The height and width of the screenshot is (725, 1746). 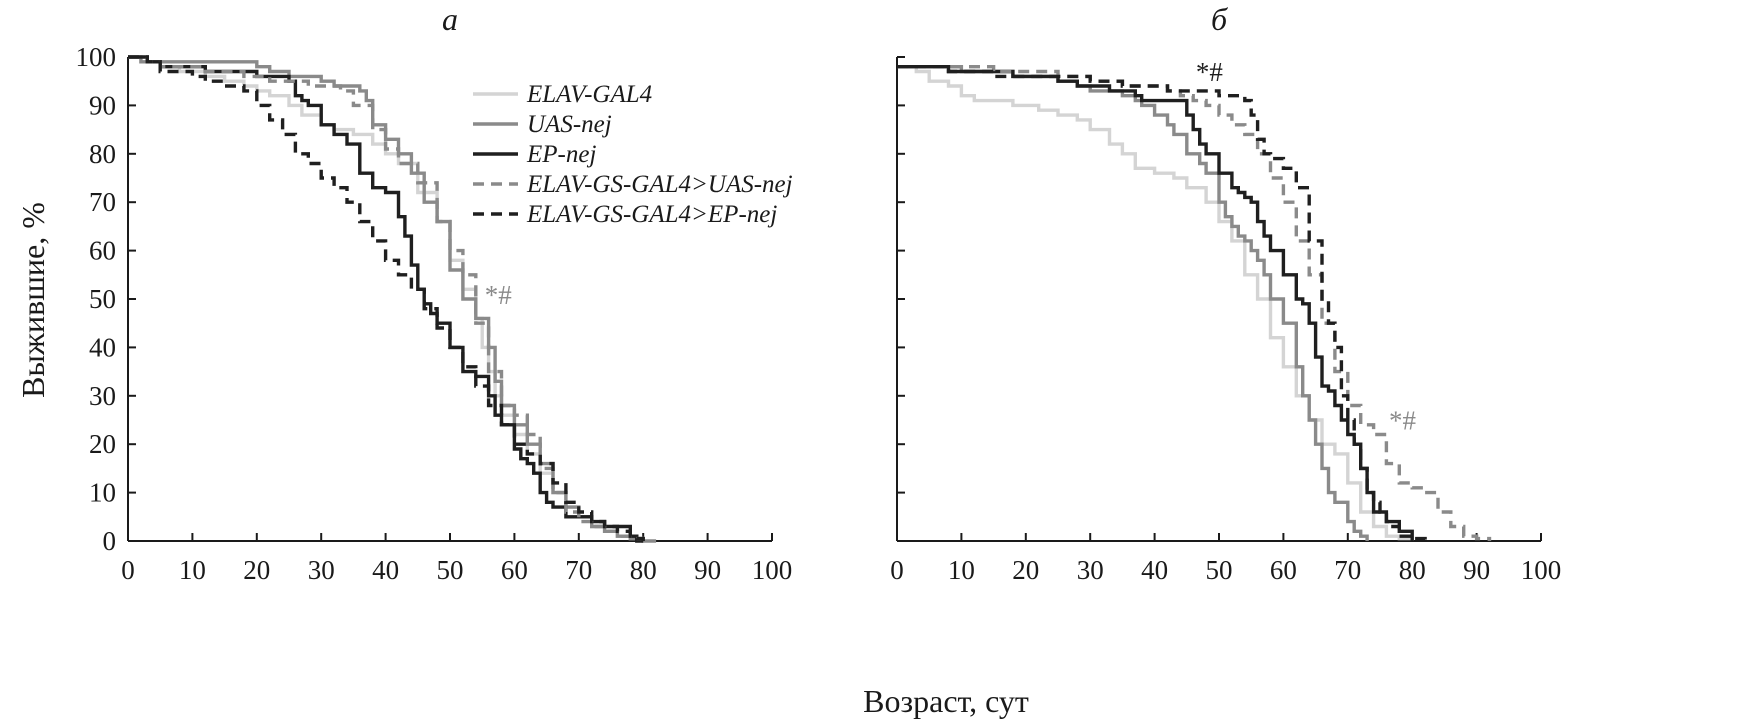 What do you see at coordinates (450, 19) in the screenshot?
I see `panel-title: а` at bounding box center [450, 19].